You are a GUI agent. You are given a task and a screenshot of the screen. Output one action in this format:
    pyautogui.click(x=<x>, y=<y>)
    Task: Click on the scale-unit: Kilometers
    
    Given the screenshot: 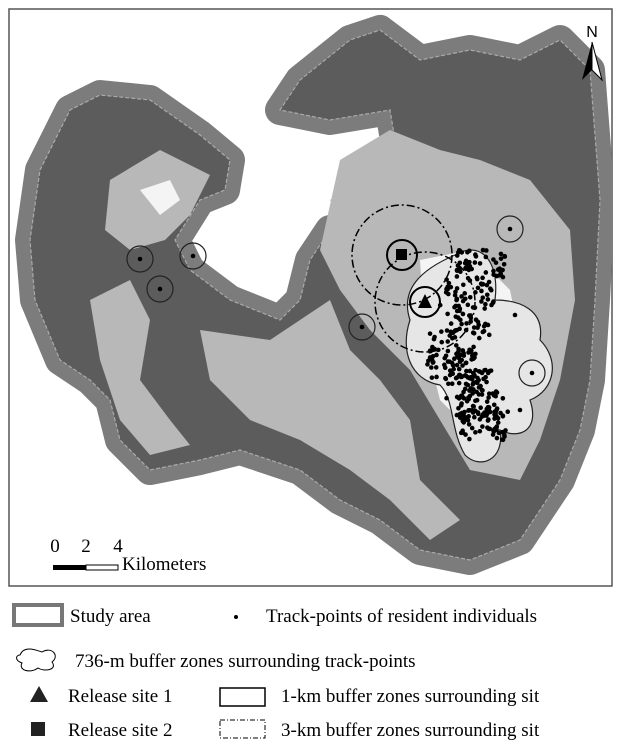 What is the action you would take?
    pyautogui.click(x=164, y=564)
    